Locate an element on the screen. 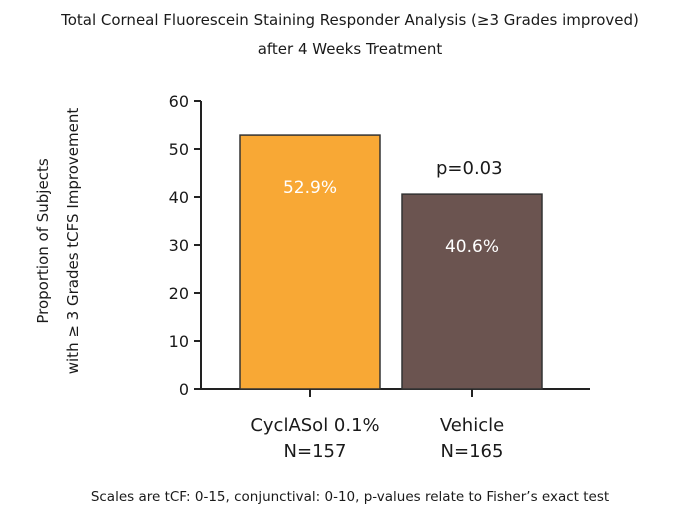 The width and height of the screenshot is (700, 519). y-tick-label: 30 is located at coordinates (179, 245).